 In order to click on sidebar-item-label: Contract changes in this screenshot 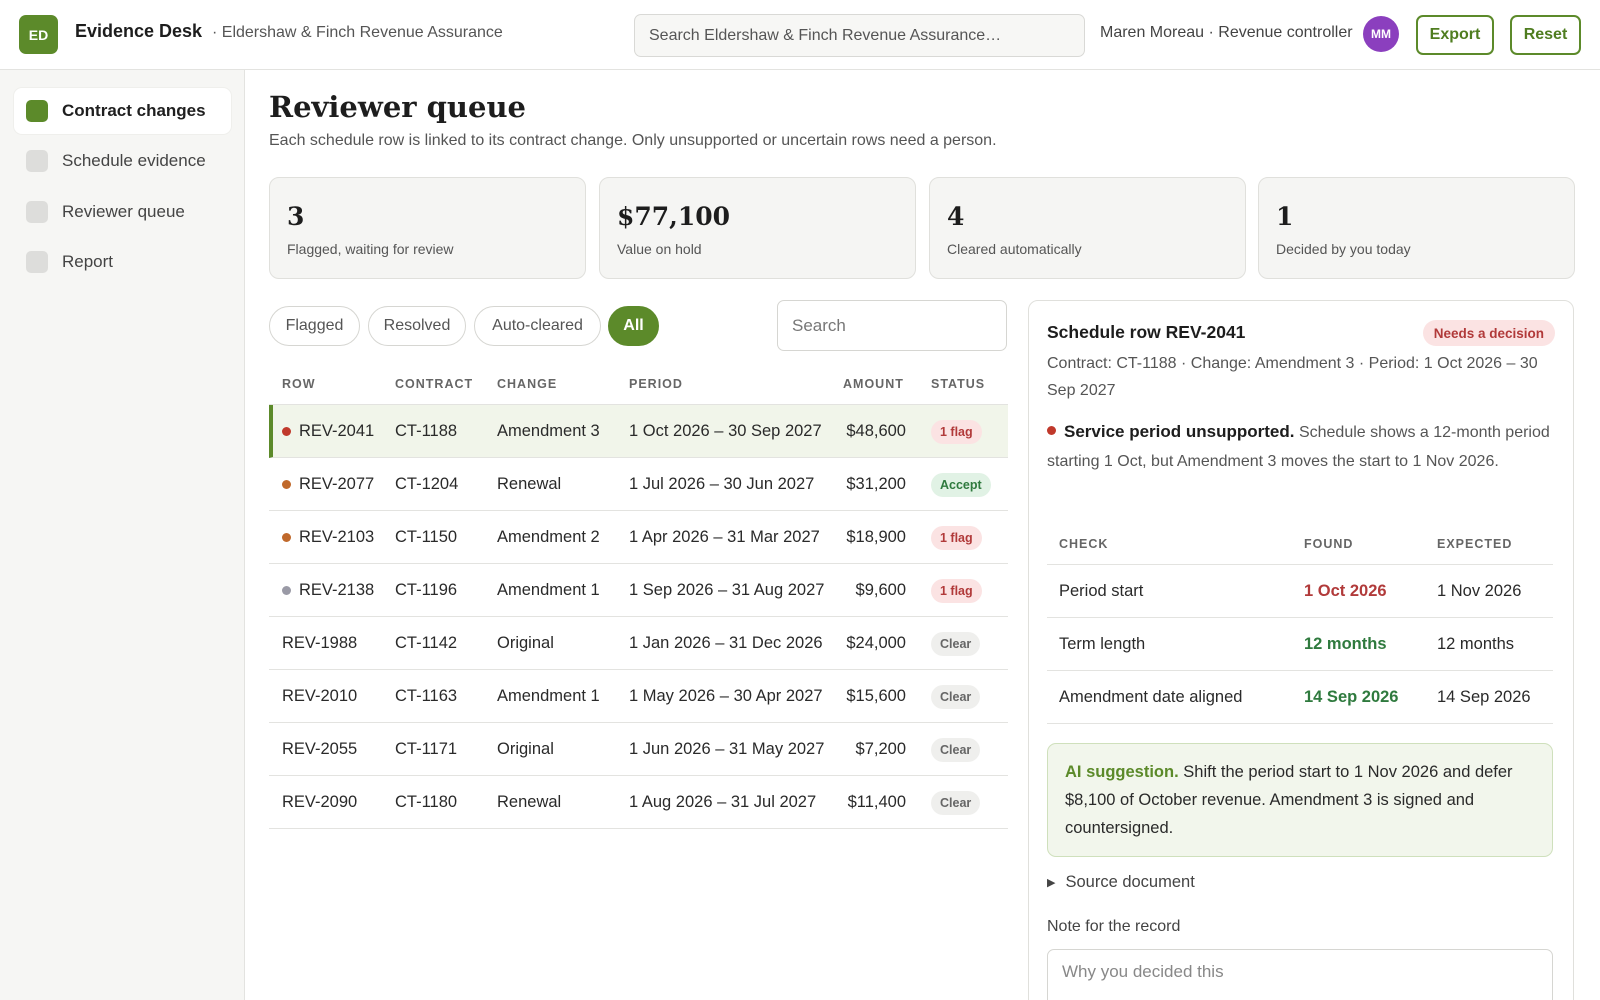, I will do `click(134, 110)`.